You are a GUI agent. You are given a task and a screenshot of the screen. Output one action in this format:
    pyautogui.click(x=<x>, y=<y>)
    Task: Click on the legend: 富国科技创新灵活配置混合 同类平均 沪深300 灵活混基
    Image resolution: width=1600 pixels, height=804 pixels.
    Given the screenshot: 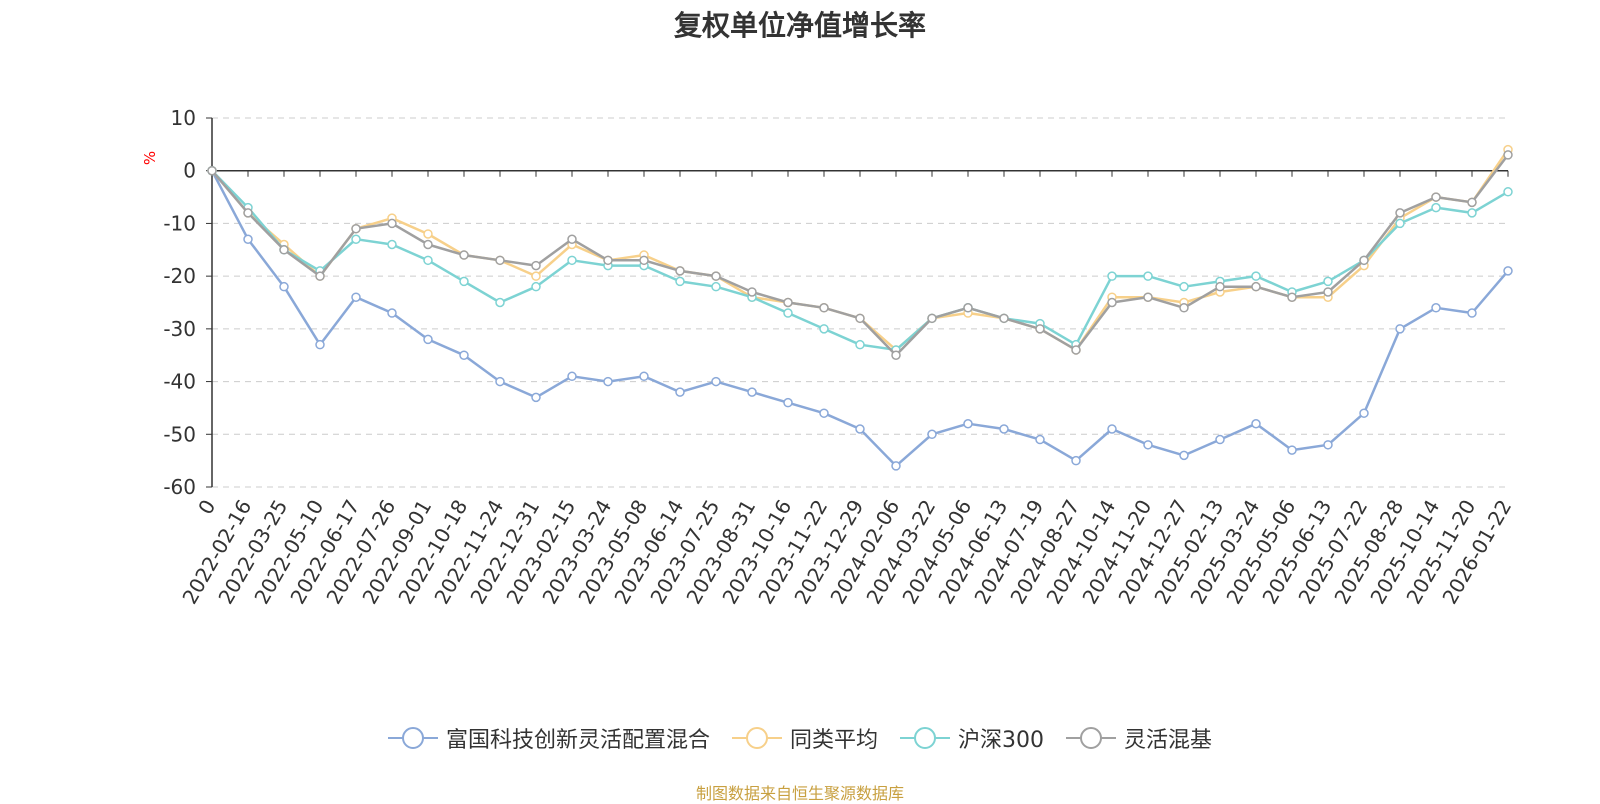 What is the action you would take?
    pyautogui.click(x=800, y=738)
    